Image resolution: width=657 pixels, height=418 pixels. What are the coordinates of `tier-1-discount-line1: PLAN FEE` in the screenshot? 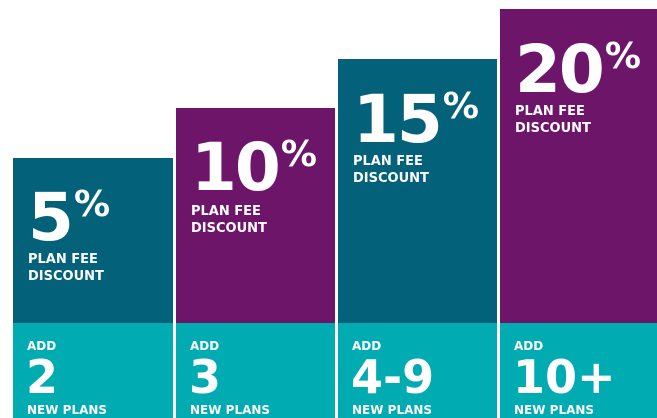 It's located at (63, 259).